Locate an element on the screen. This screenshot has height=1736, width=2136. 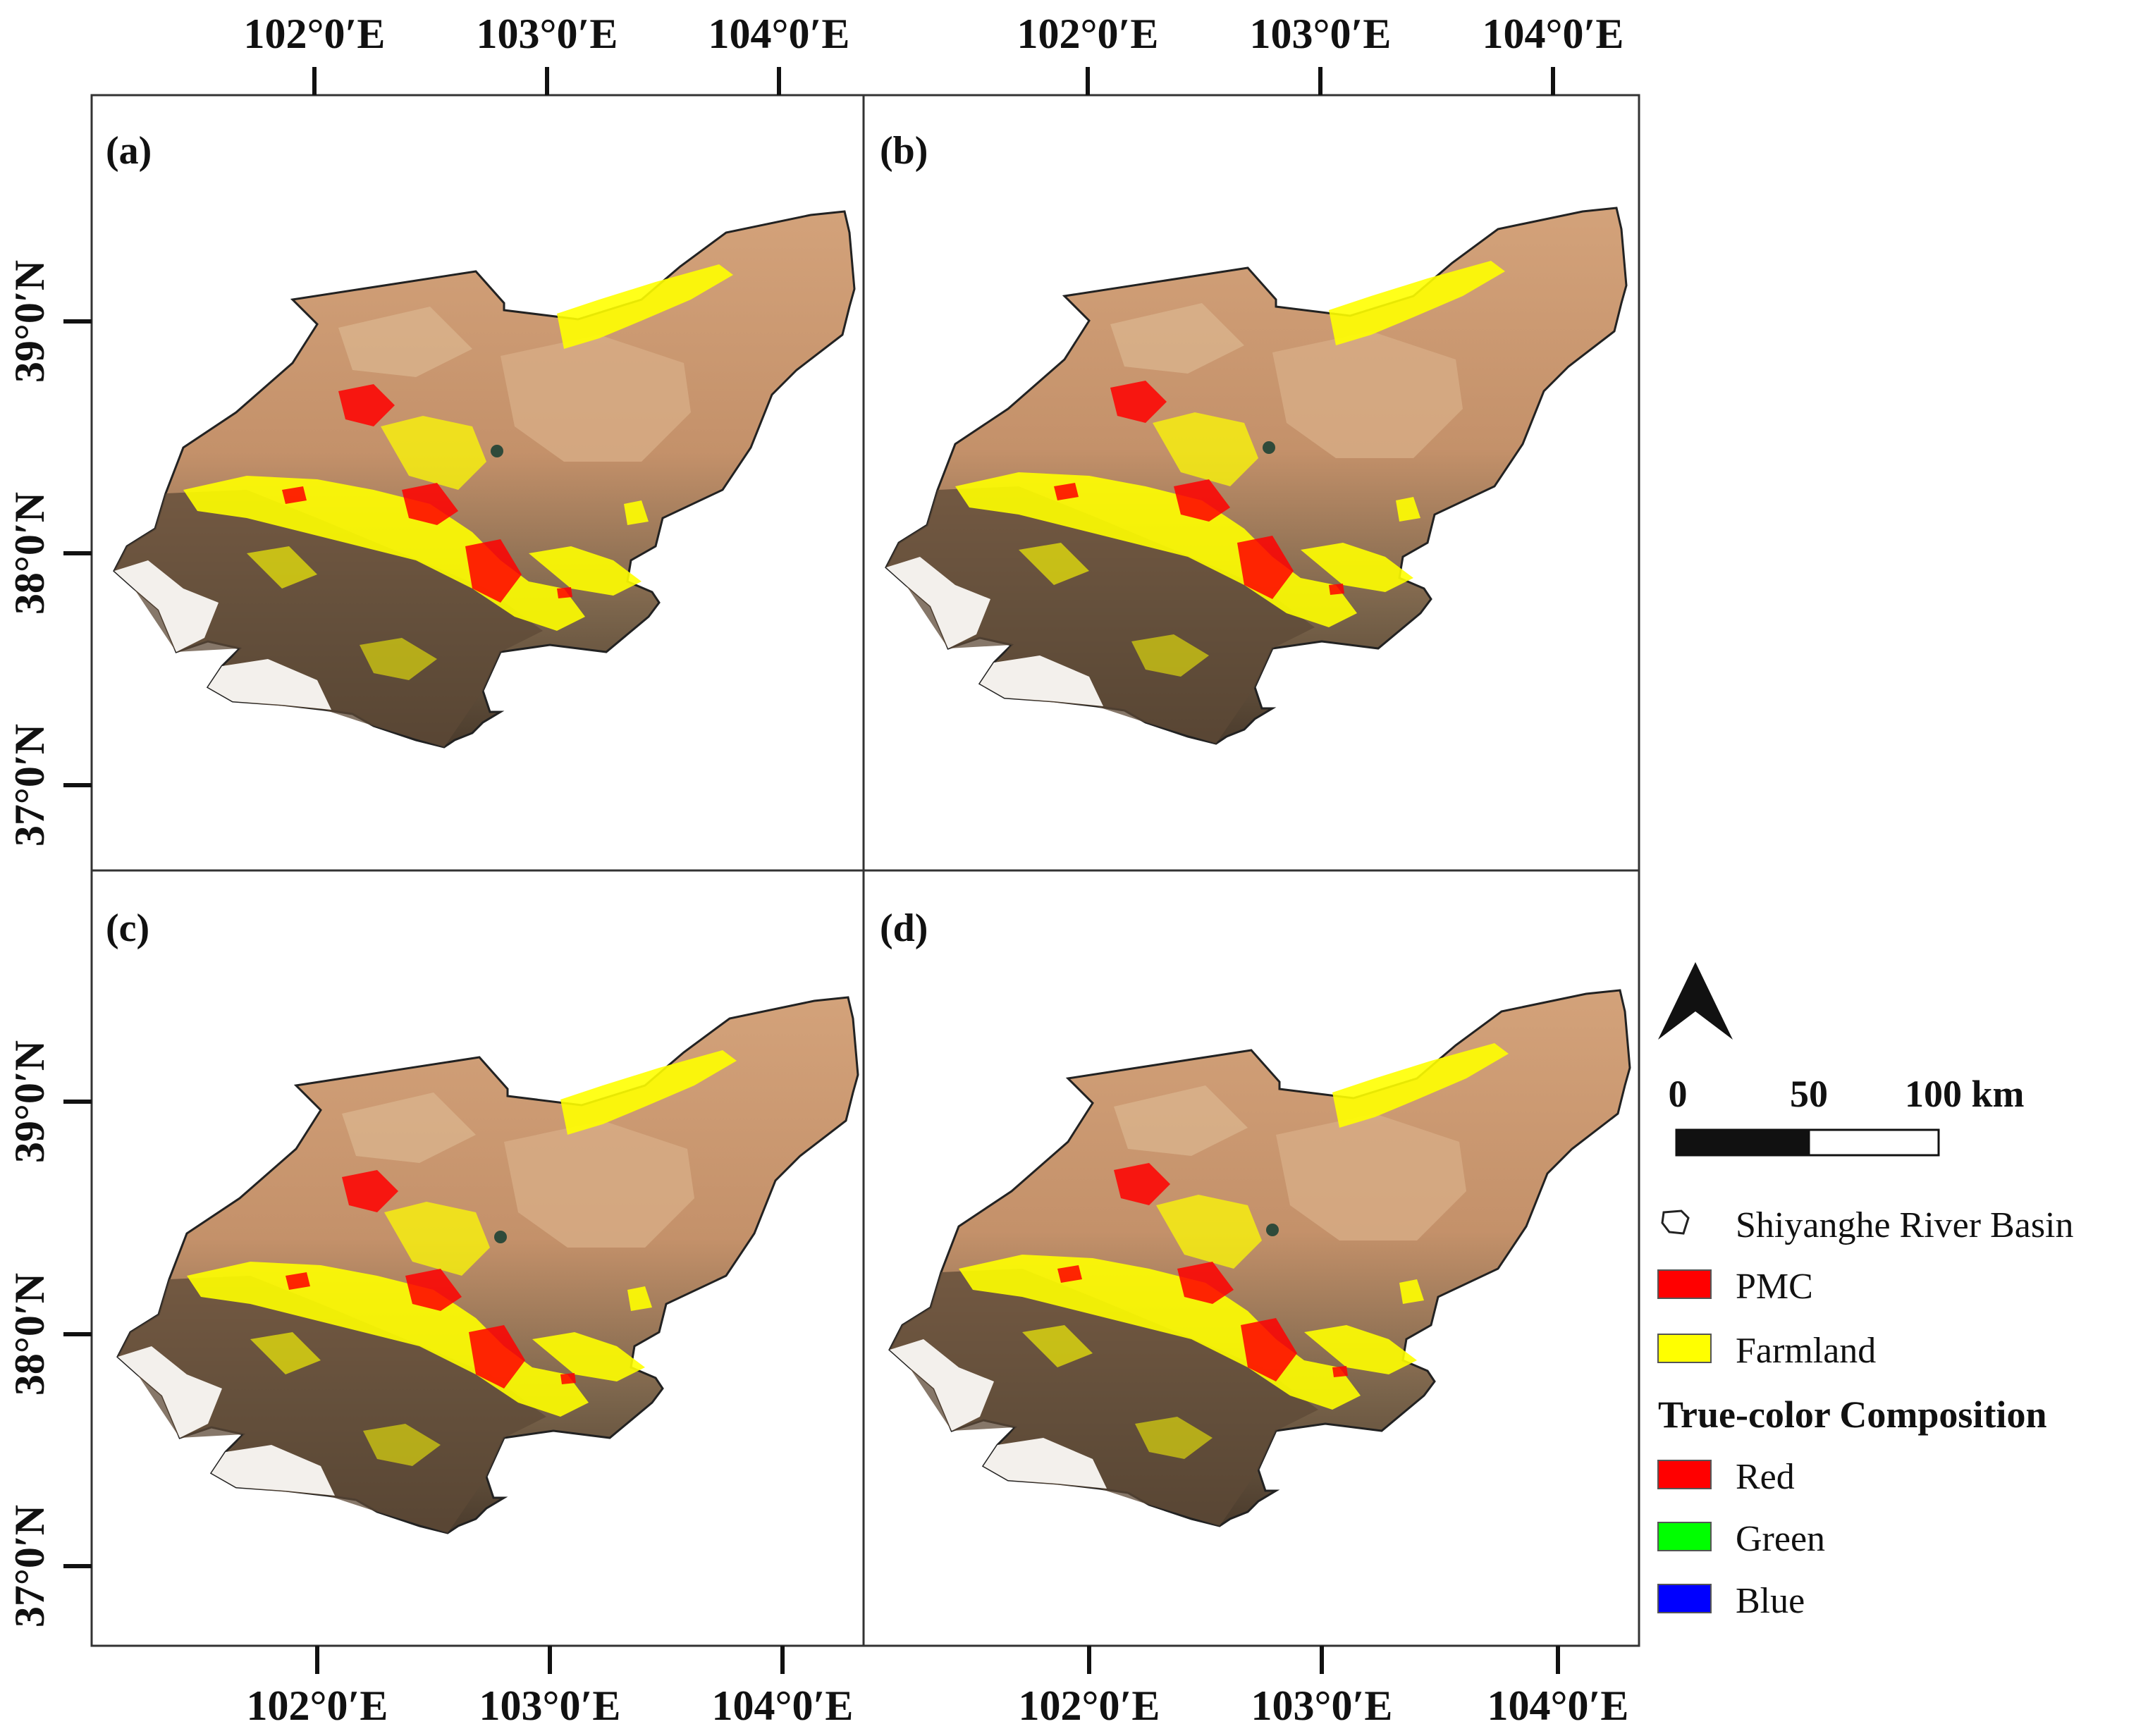
blue-band-swatch is located at coordinates (1684, 1598).